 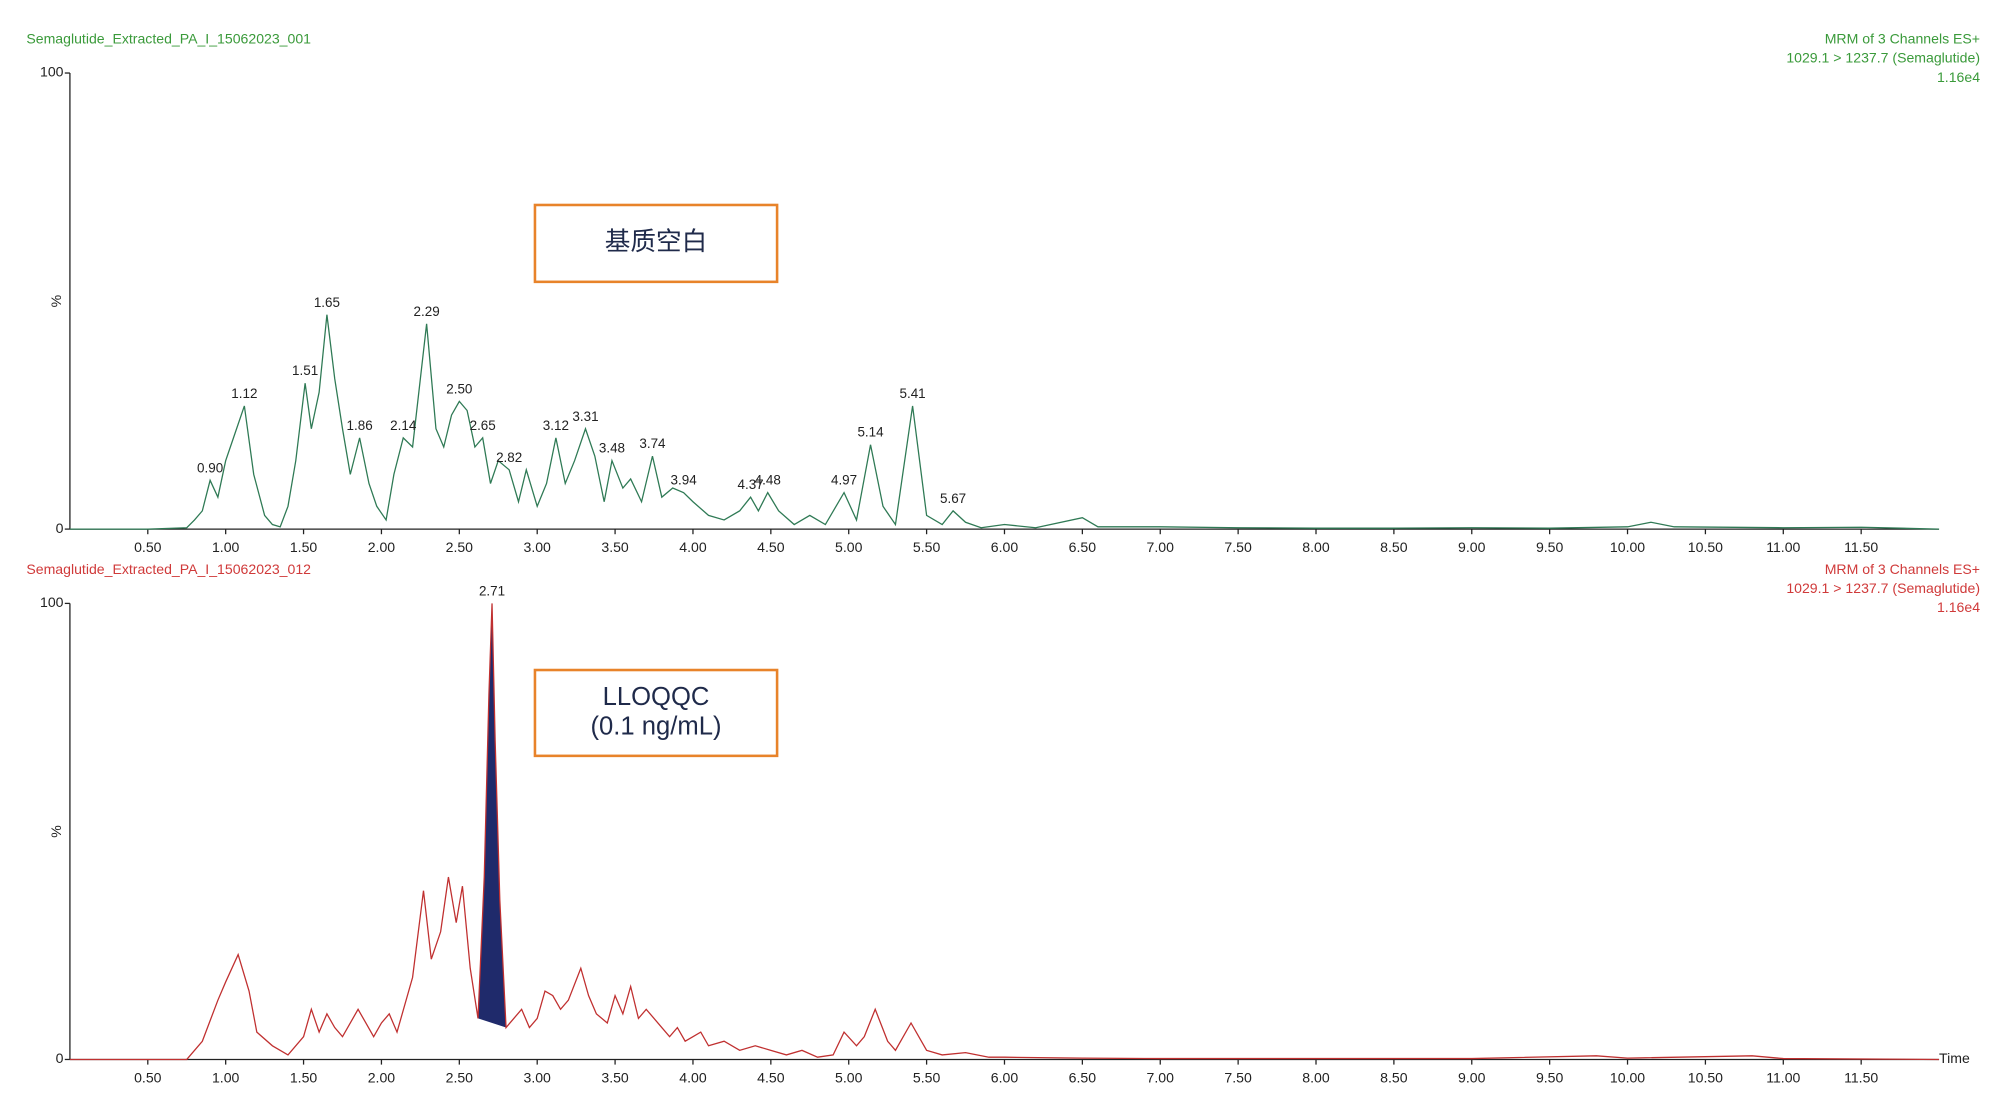 I want to click on peak-label: 5.41, so click(x=913, y=393).